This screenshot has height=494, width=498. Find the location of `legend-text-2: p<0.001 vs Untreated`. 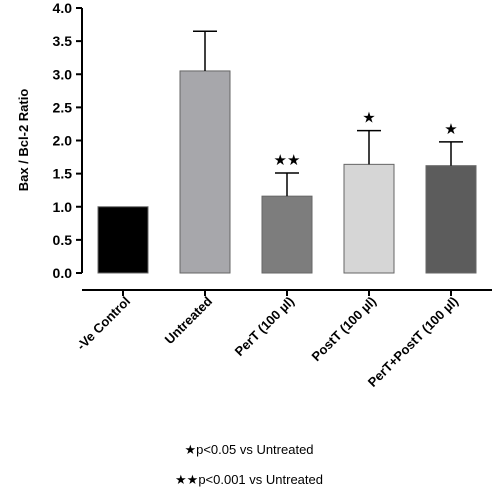

legend-text-2: p<0.001 vs Untreated is located at coordinates (260, 479).